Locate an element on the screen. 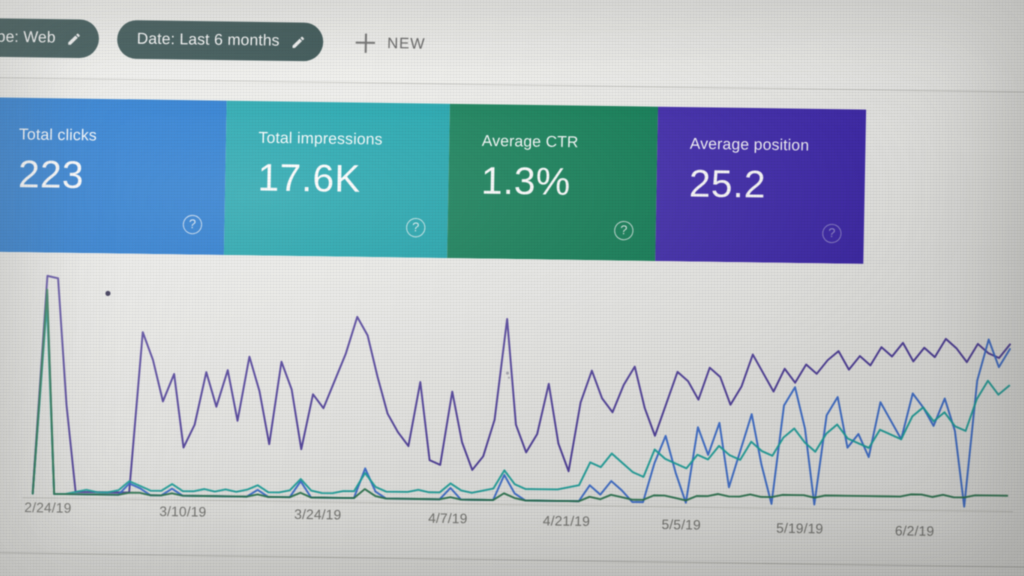 The height and width of the screenshot is (576, 1024). filter-chip-date-label: Date: Last 6 months is located at coordinates (208, 40).